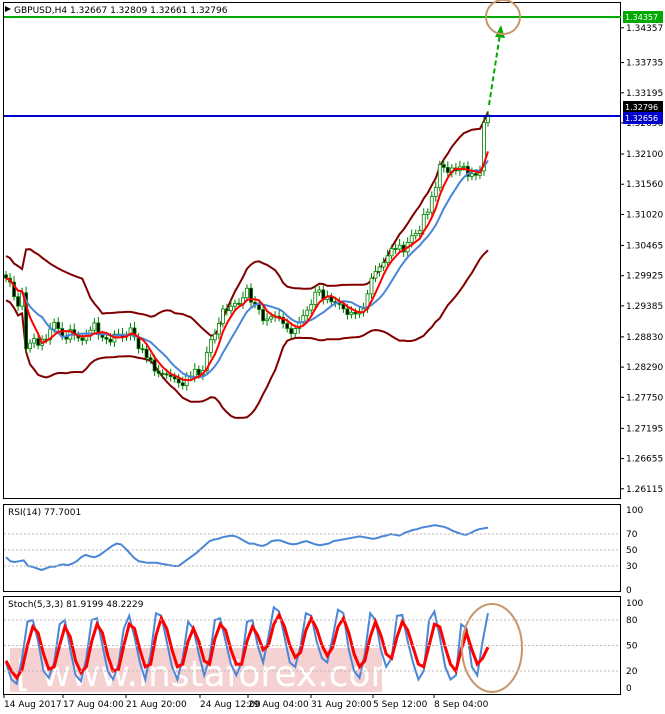 Image resolution: width=665 pixels, height=714 pixels. What do you see at coordinates (632, 551) in the screenshot?
I see `rsi-tick-label: 50` at bounding box center [632, 551].